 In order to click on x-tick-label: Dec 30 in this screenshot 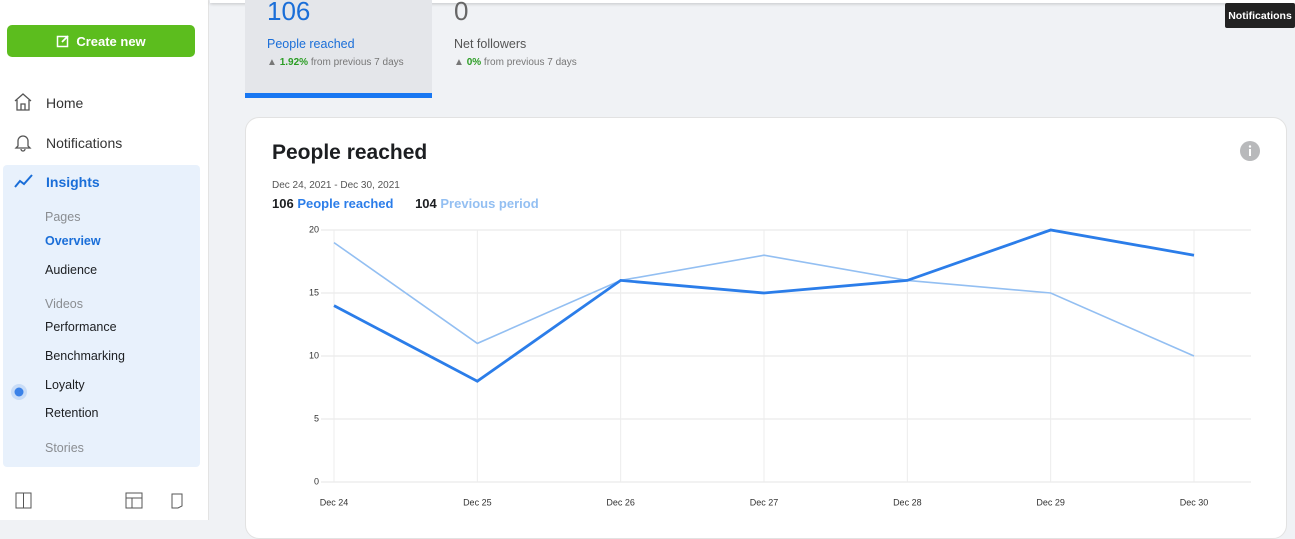, I will do `click(1194, 502)`.